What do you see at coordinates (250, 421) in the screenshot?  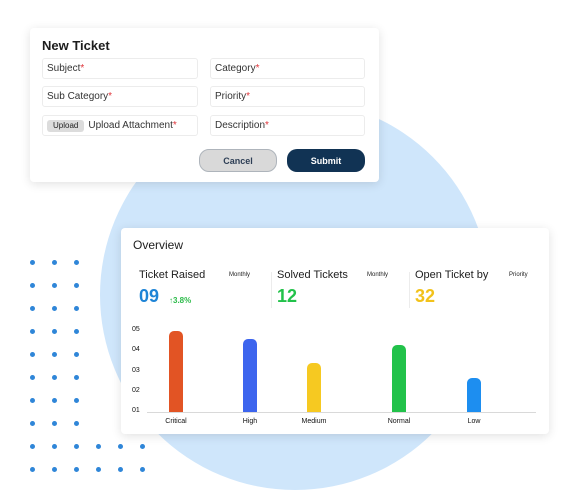 I see `x-tick-label: High` at bounding box center [250, 421].